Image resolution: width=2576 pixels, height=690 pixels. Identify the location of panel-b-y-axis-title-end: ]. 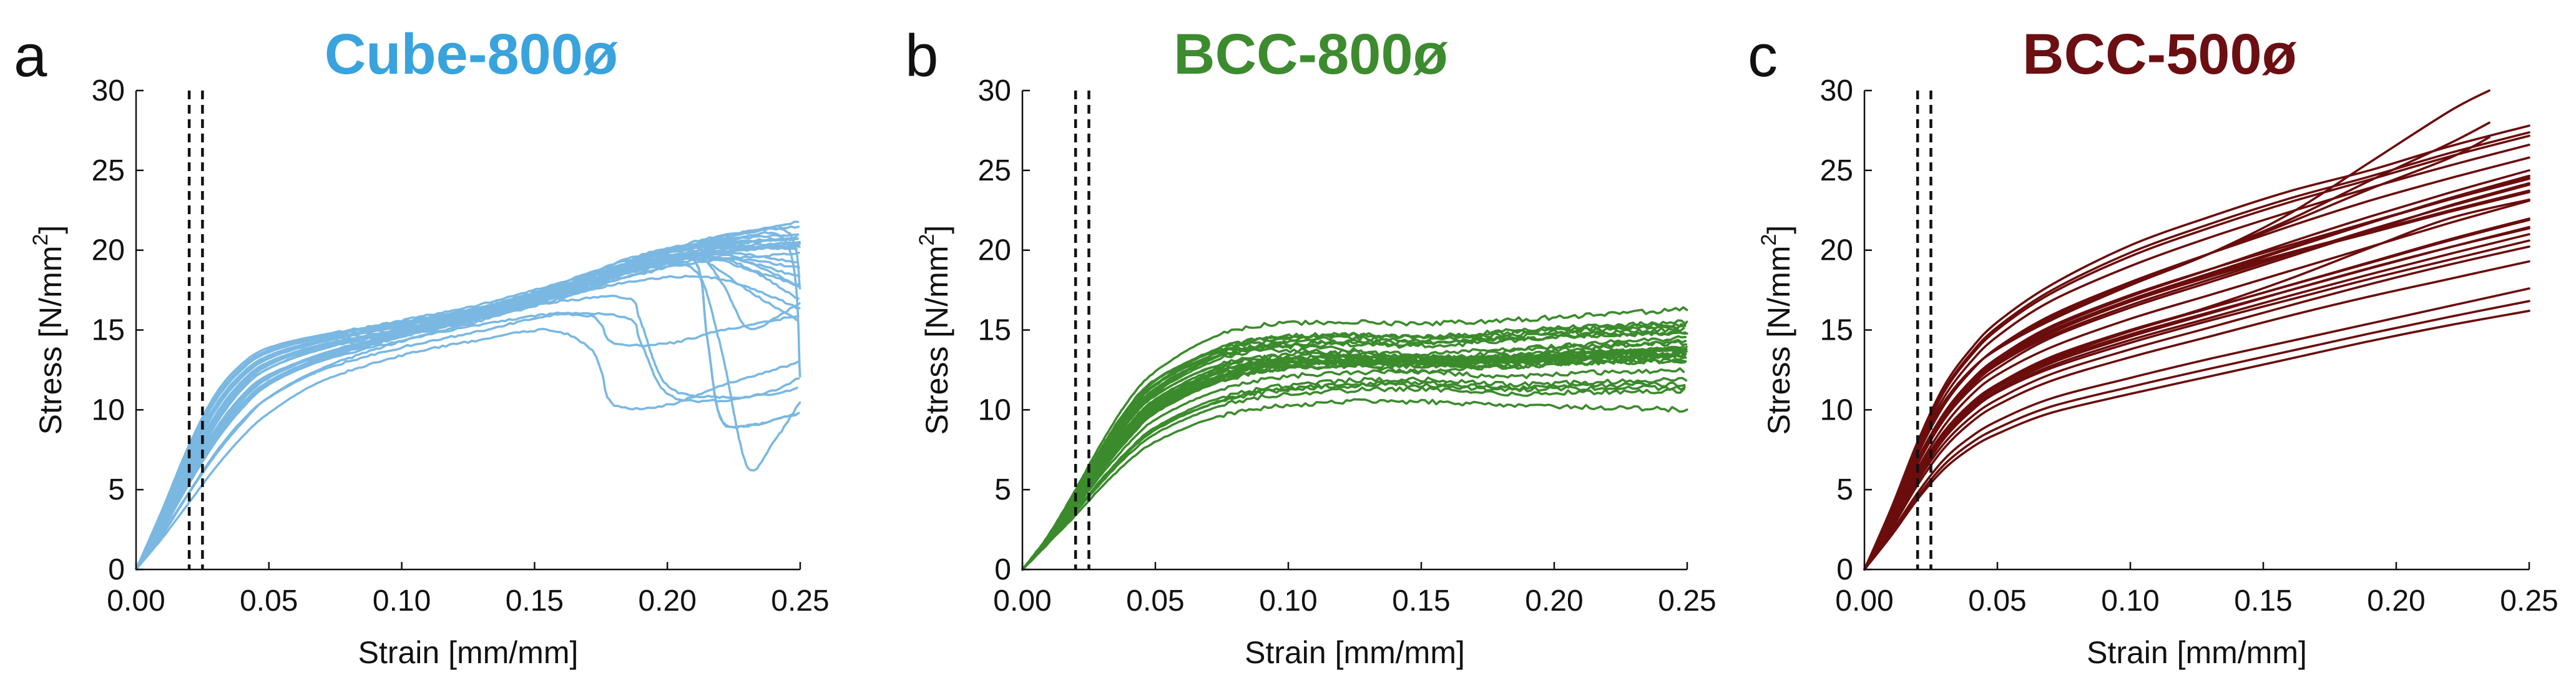
(936, 229).